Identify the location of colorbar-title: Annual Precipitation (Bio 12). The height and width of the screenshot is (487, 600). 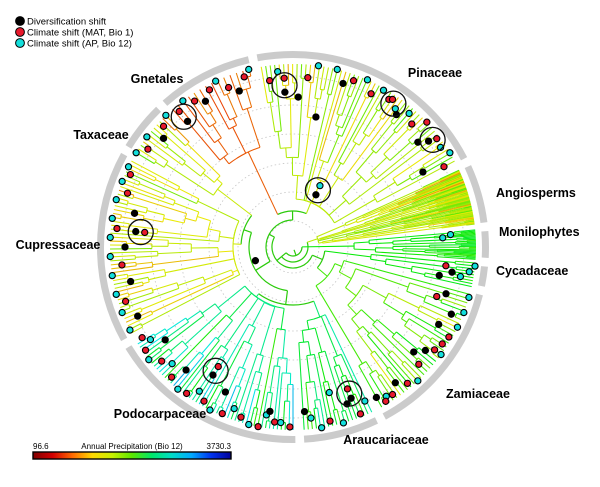
(132, 446).